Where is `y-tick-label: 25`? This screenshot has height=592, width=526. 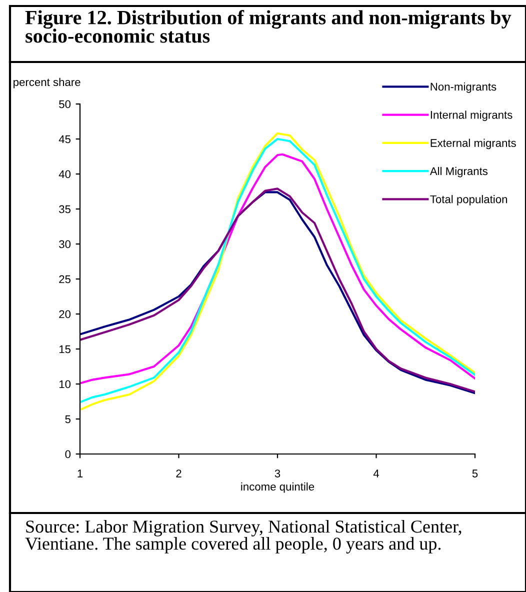
y-tick-label: 25 is located at coordinates (65, 279).